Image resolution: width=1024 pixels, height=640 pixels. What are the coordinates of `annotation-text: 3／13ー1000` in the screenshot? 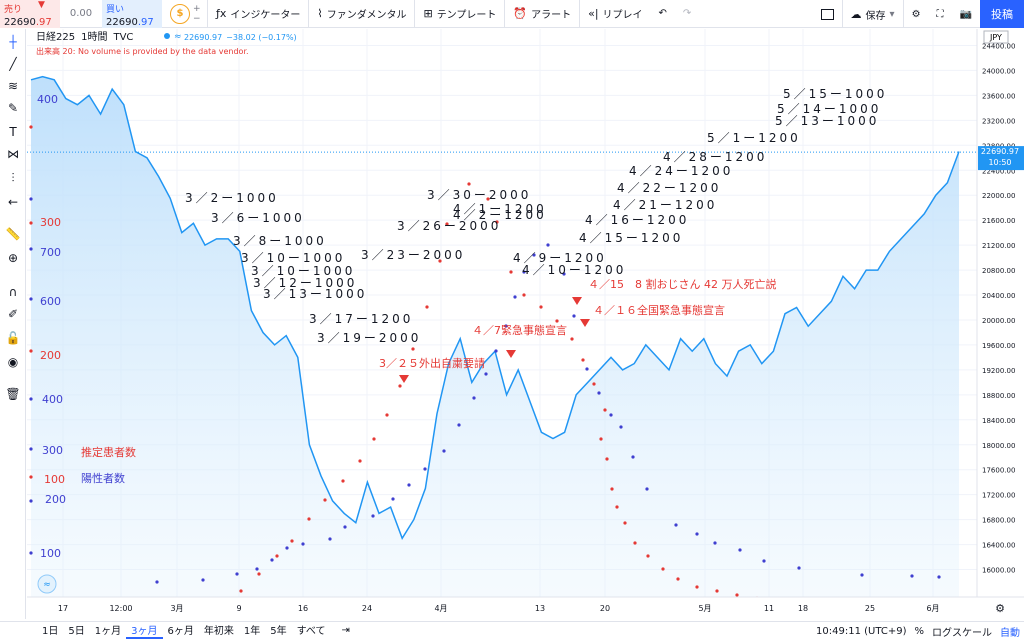 It's located at (315, 294).